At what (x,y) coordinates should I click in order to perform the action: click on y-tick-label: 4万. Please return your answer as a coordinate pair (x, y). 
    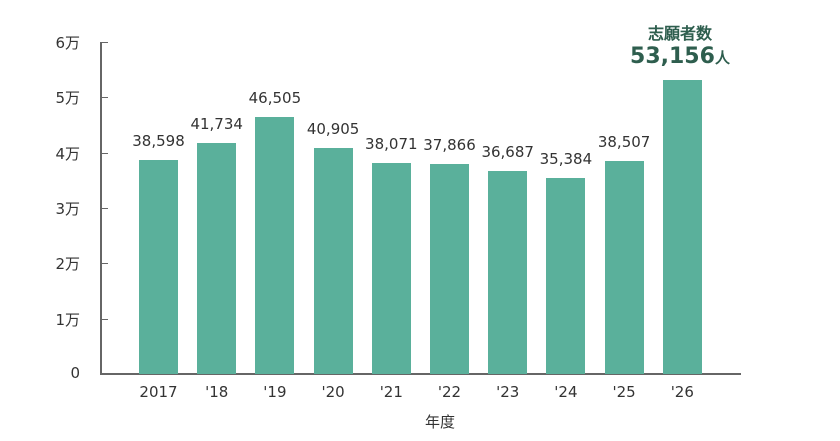
    Looking at the image, I should click on (67, 153).